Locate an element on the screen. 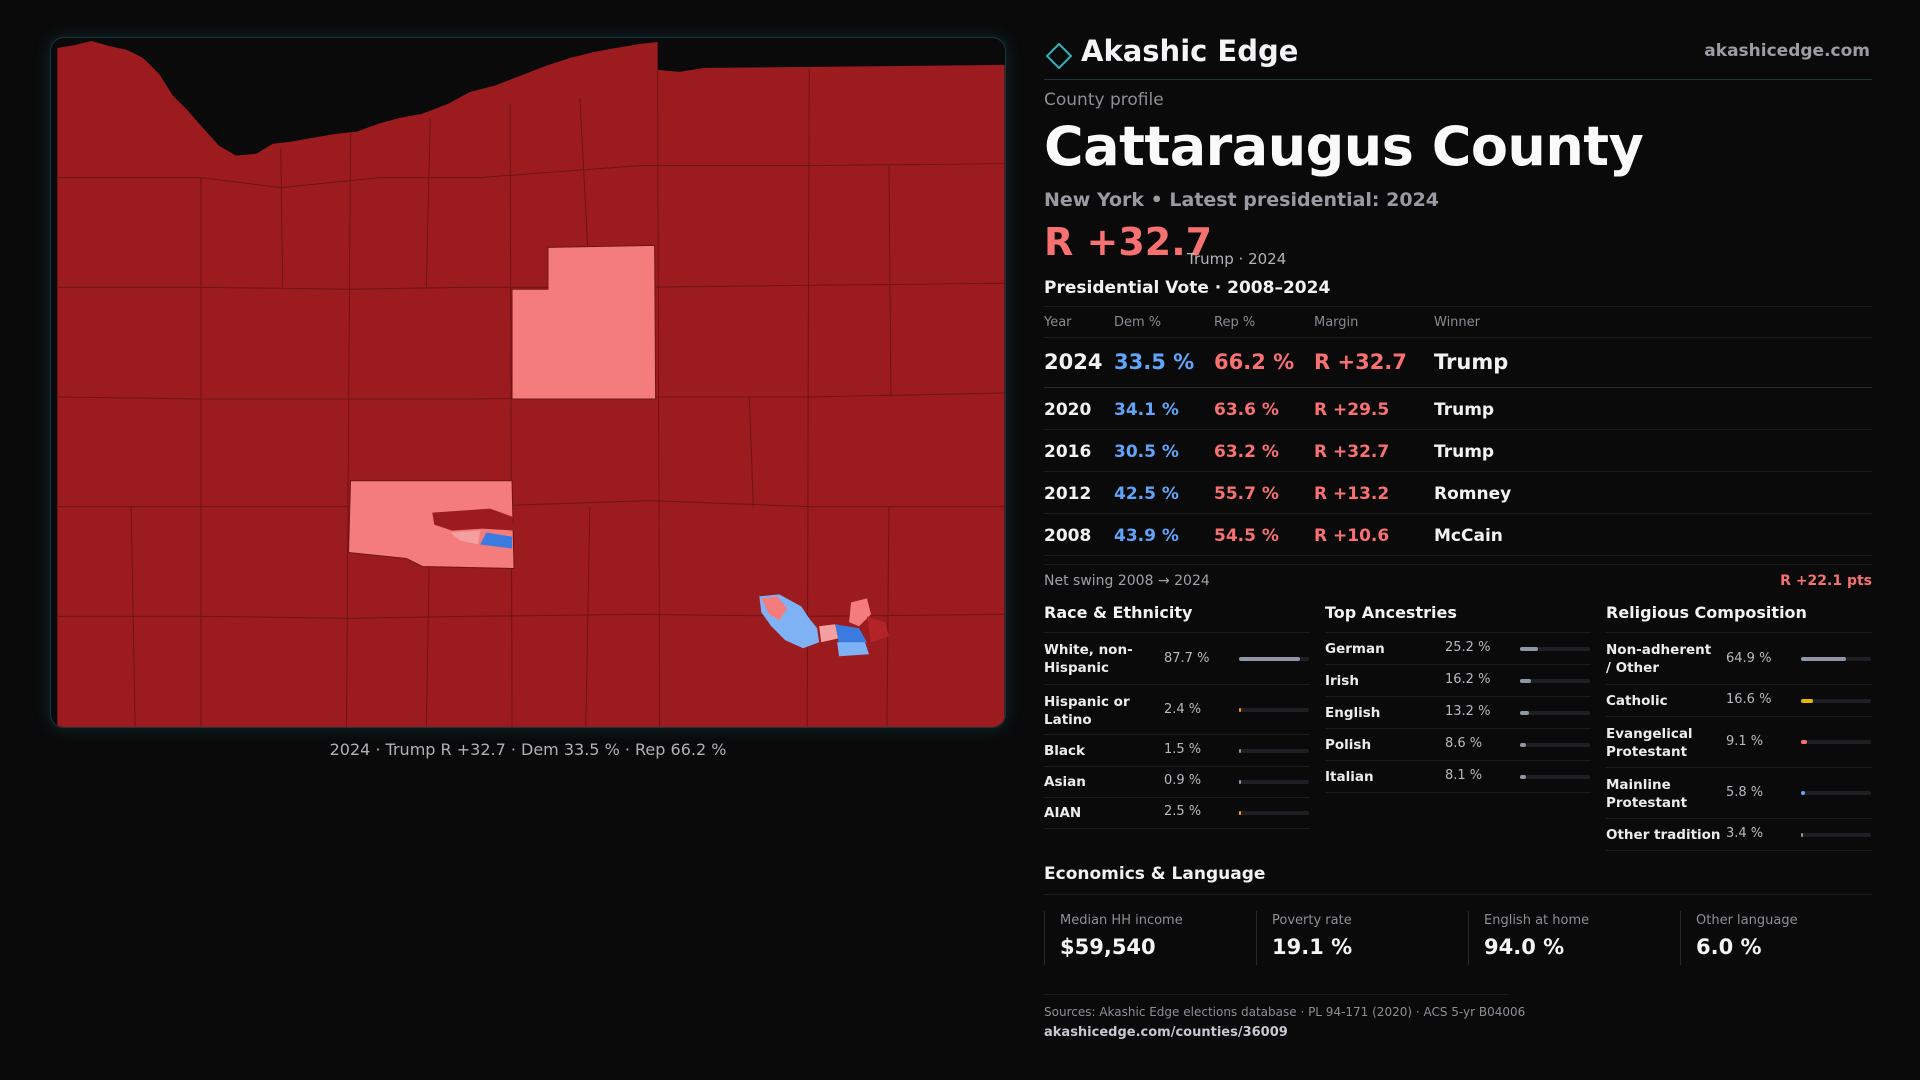 The width and height of the screenshot is (1920, 1080). religion-value: 64.9 % is located at coordinates (1749, 658).